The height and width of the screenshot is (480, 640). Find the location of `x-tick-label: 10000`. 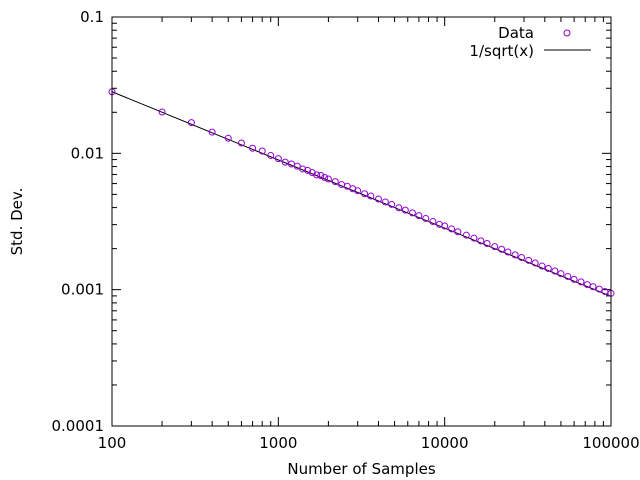

x-tick-label: 10000 is located at coordinates (445, 443).